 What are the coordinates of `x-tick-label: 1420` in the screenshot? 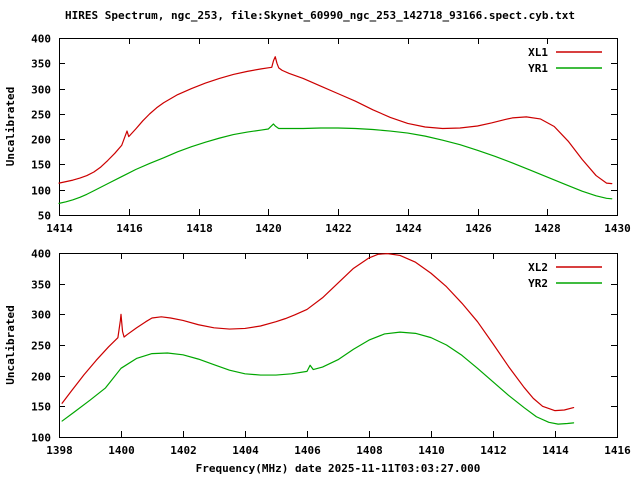 It's located at (268, 228).